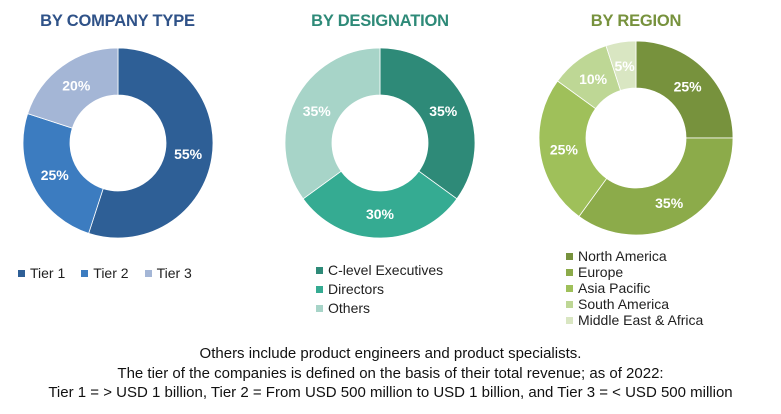 The image size is (781, 414). What do you see at coordinates (614, 288) in the screenshot?
I see `legend-label: Asia Pacific` at bounding box center [614, 288].